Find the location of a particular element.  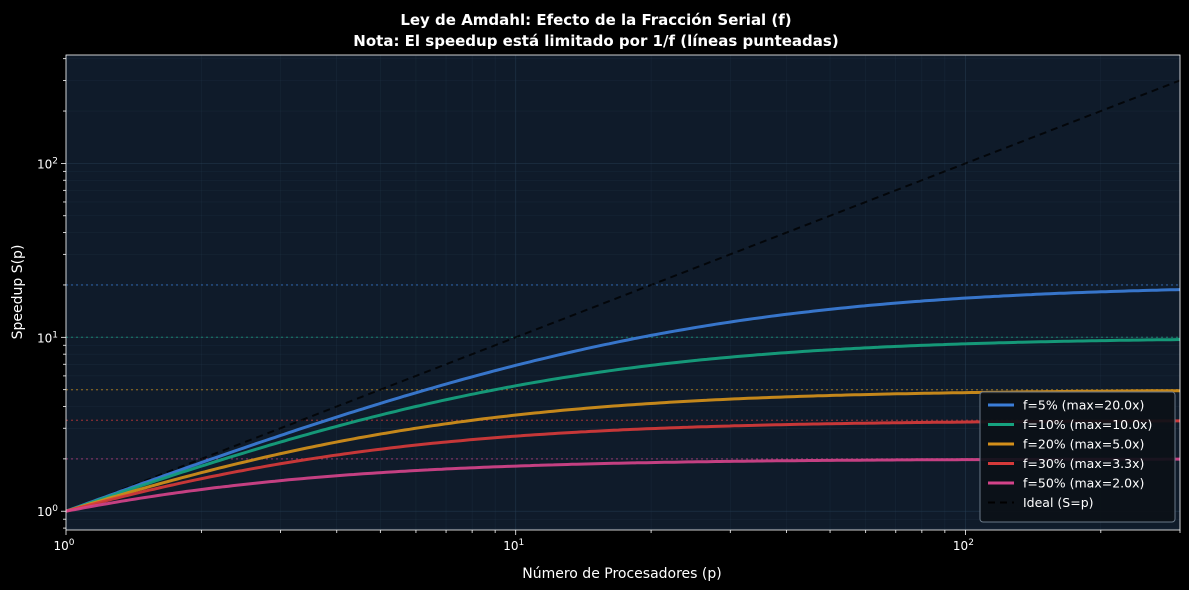

x-axis-label: Número de Procesadores (p) is located at coordinates (621, 574).